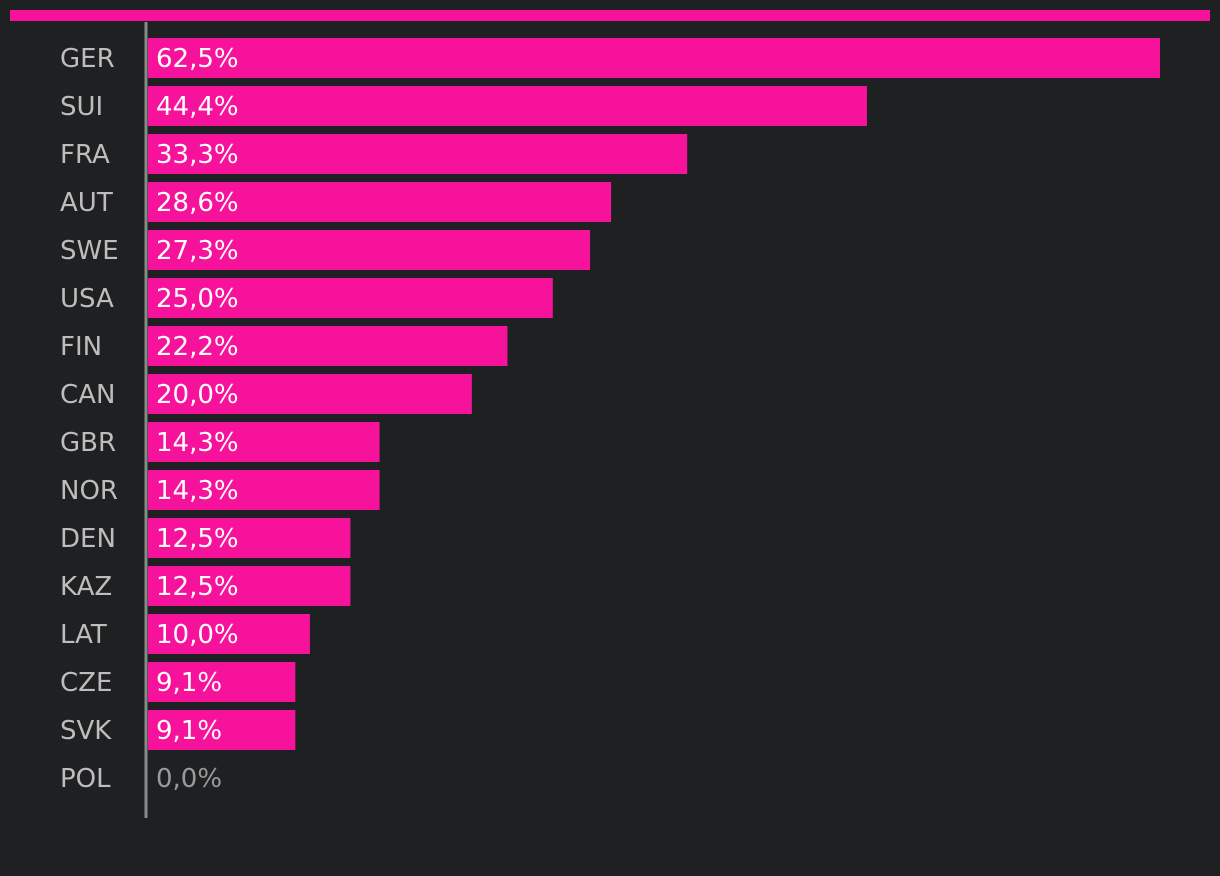 The image size is (1220, 876). I want to click on value-label-cze: 9,1%, so click(189, 683).